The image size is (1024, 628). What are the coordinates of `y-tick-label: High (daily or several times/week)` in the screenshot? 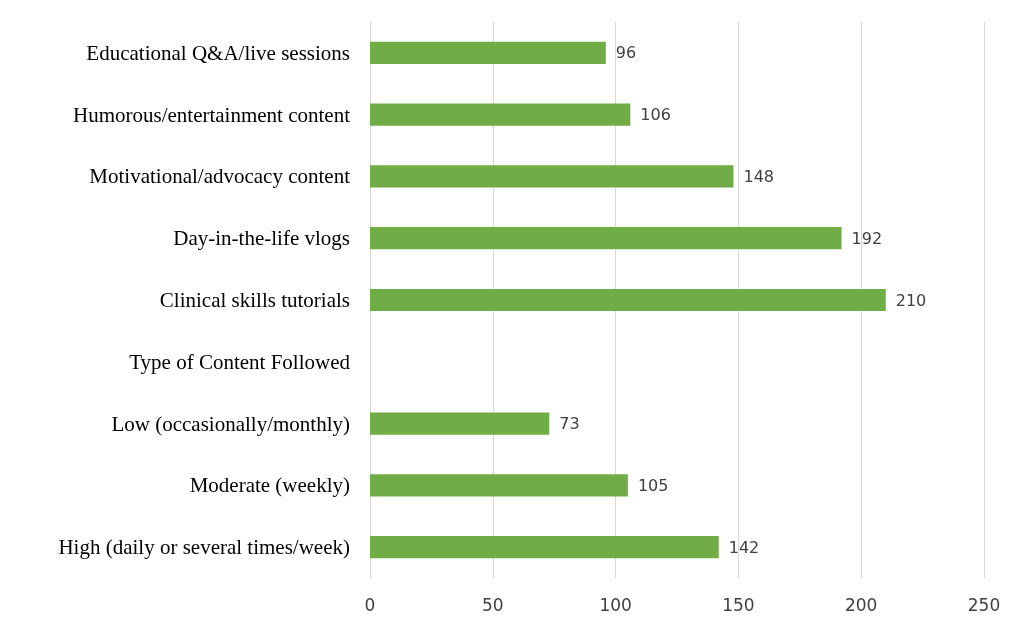 It's located at (204, 547).